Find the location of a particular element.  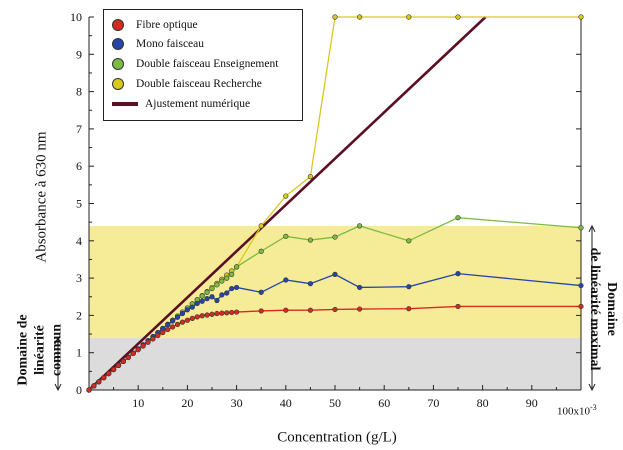

annotation-left-line-2: linéarité is located at coordinates (40, 350).